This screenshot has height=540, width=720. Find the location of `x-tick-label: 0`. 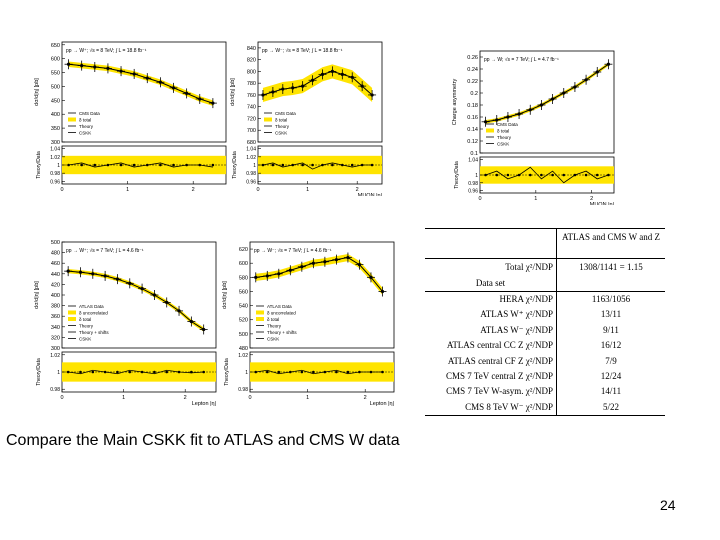

x-tick-label: 0 is located at coordinates (61, 398).